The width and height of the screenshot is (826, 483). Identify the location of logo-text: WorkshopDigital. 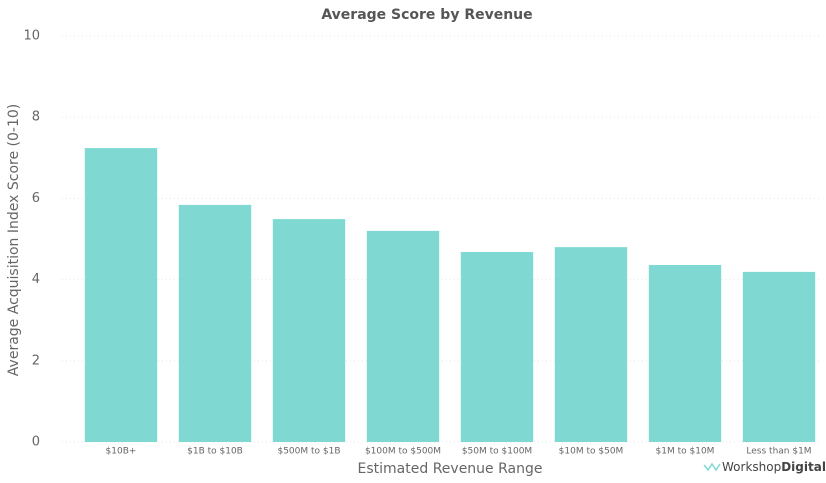
(774, 467).